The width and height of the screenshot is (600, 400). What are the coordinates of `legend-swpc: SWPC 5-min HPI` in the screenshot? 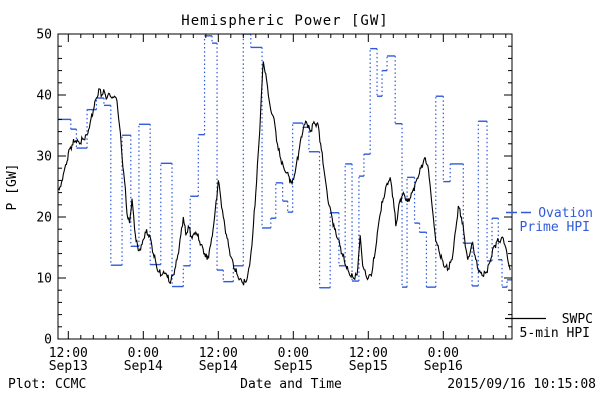 It's located at (549, 326).